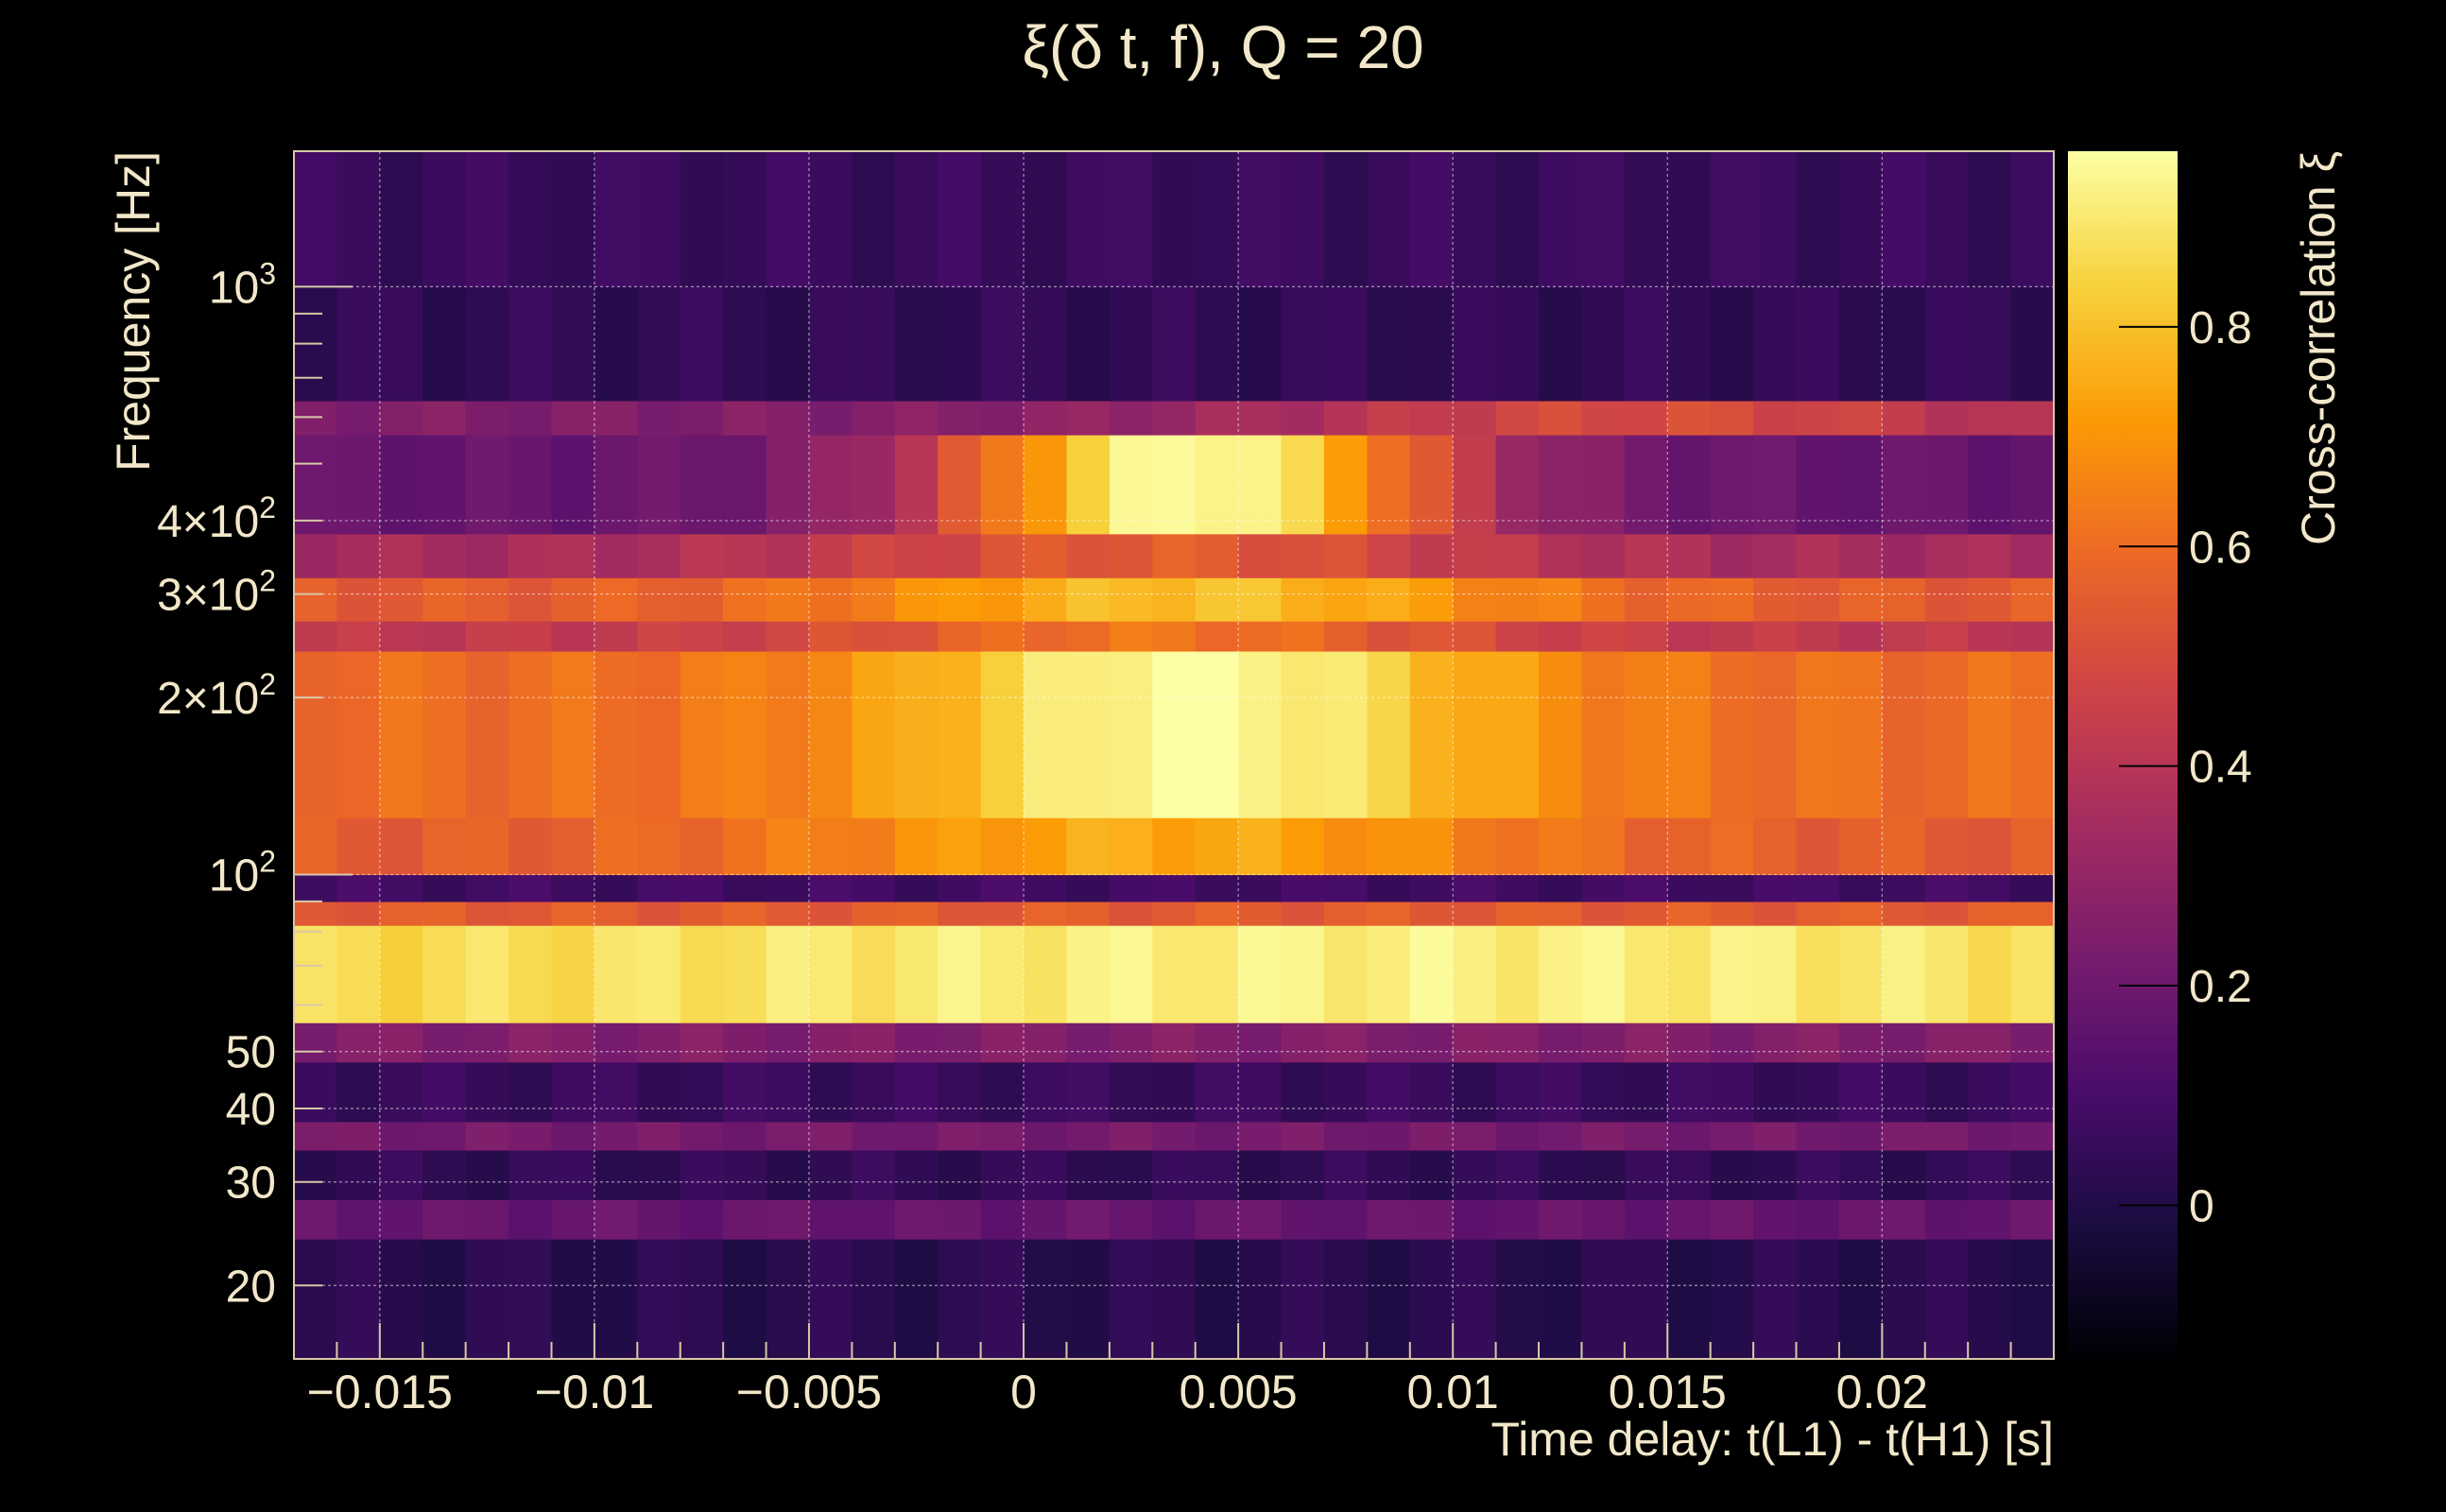 This screenshot has height=1512, width=2446. Describe the element at coordinates (380, 1392) in the screenshot. I see `x-tick-label: −0.015` at that location.